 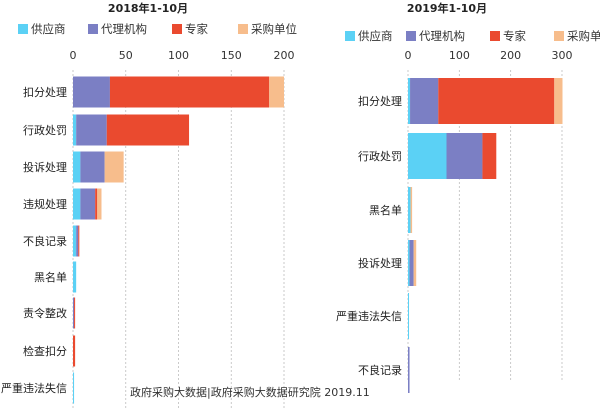 I want to click on chart2-legend-label: 供应商, so click(x=375, y=36).